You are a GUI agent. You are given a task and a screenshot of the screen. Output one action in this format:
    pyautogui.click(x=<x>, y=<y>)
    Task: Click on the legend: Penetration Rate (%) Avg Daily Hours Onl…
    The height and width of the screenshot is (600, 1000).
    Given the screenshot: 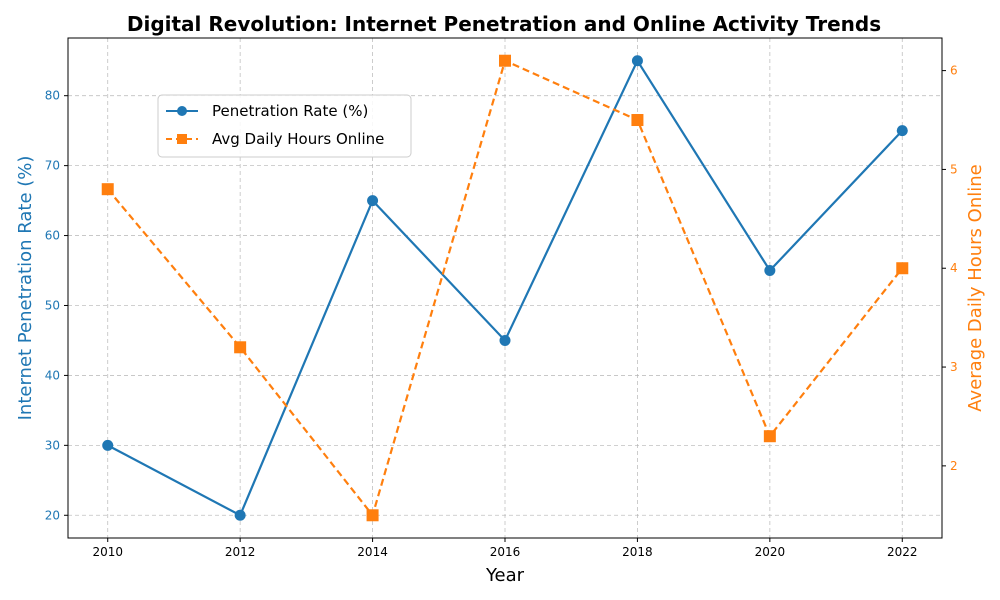 What is the action you would take?
    pyautogui.click(x=284, y=126)
    